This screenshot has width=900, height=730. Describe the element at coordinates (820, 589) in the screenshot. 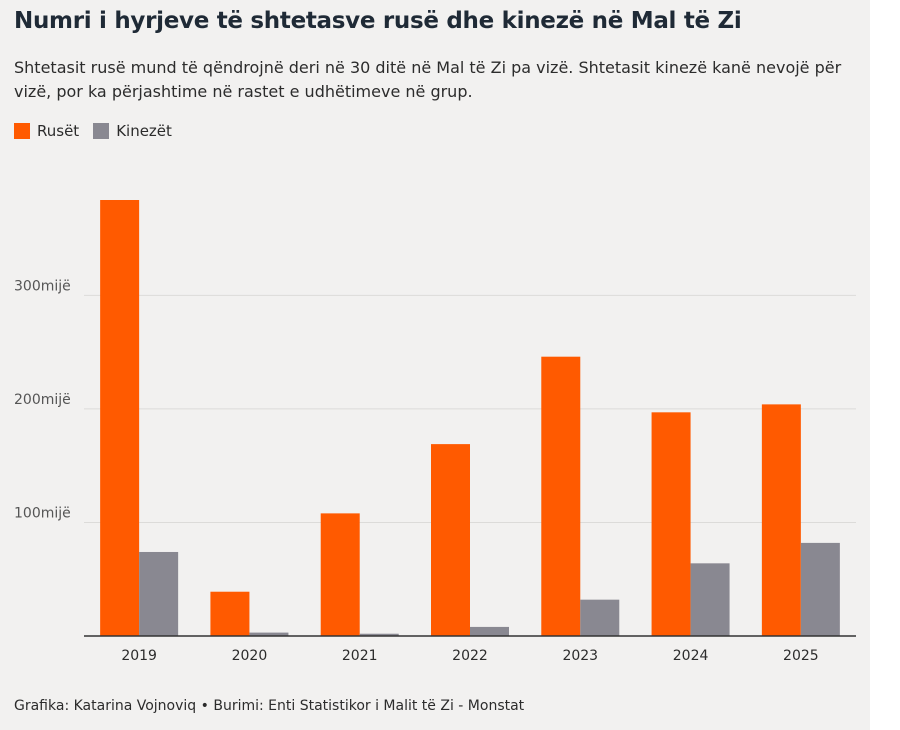

I see `bar-chinese-2025` at that location.